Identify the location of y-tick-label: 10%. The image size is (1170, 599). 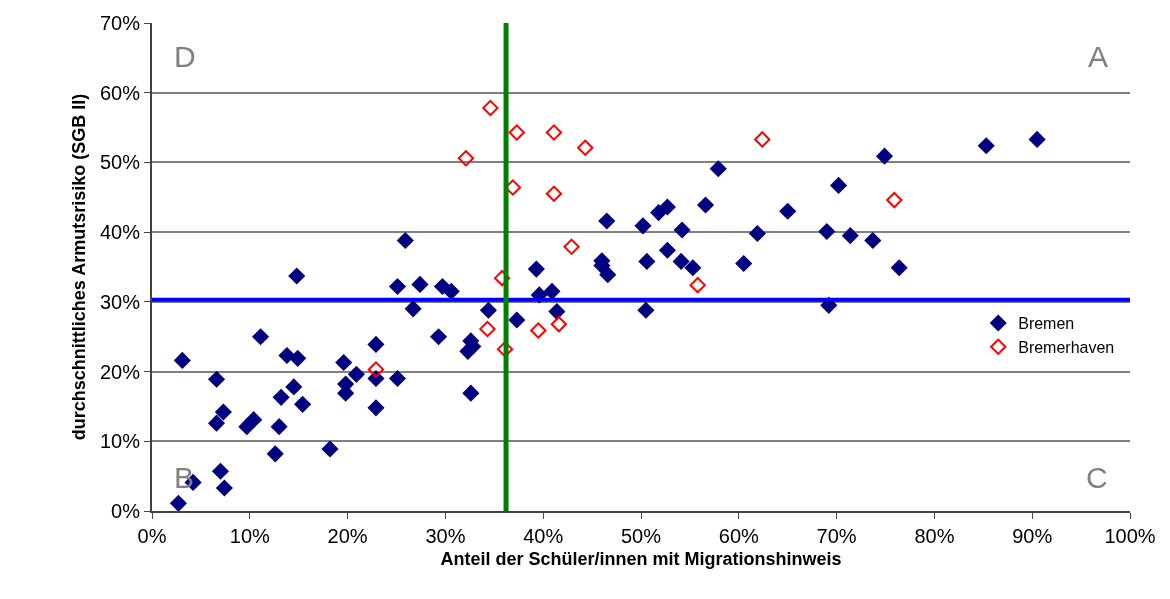
(120, 441).